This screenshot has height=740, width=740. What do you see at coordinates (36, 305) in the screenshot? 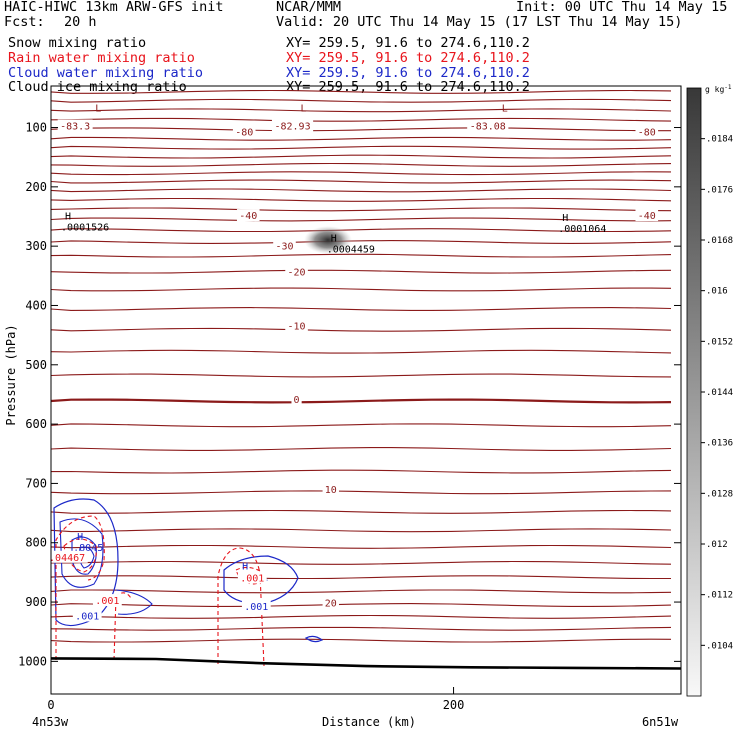
I see `y-tick-label: 400` at bounding box center [36, 305].